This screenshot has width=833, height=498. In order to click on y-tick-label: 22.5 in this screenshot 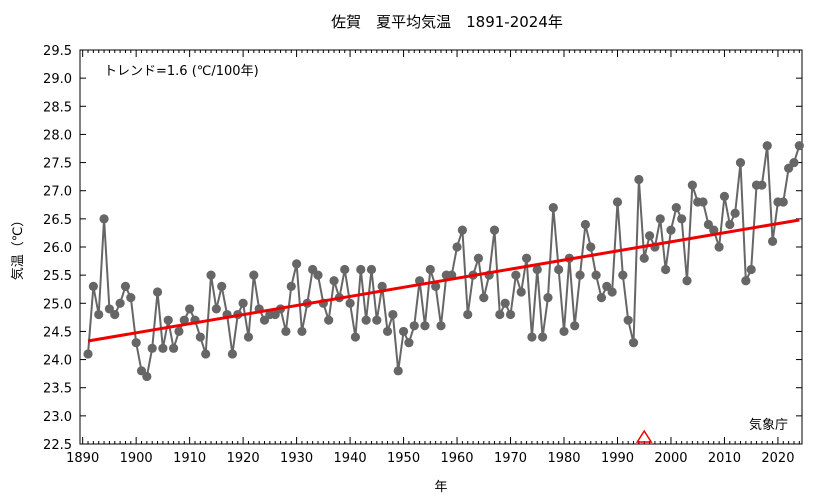, I will do `click(57, 445)`.